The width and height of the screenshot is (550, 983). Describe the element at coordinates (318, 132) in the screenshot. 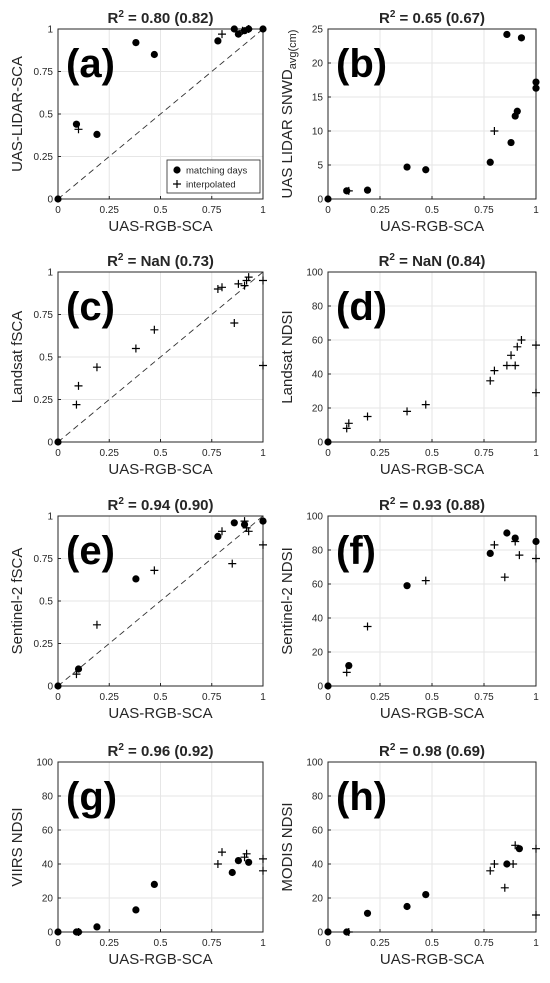

I see `y-tick-label: 10` at that location.